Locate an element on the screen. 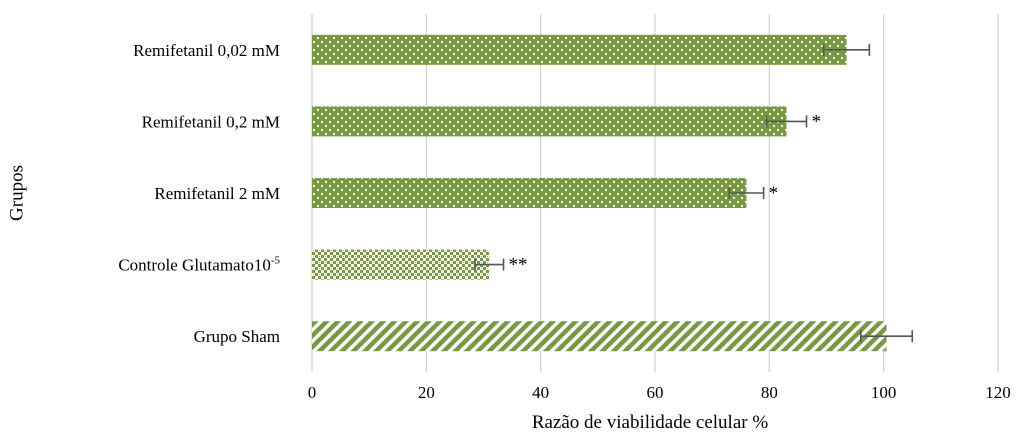 Image resolution: width=1019 pixels, height=435 pixels. significance-label-3: ** is located at coordinates (518, 265).